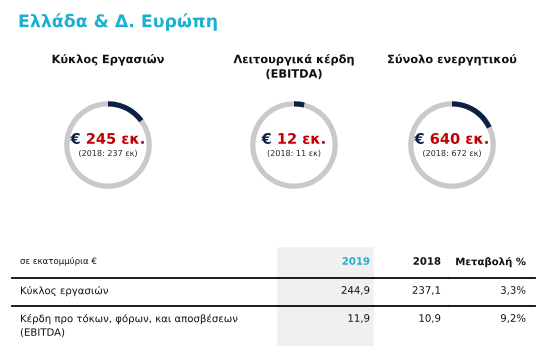 This screenshot has width=557, height=346. Describe the element at coordinates (430, 318) in the screenshot. I see `text: 10,9` at that location.